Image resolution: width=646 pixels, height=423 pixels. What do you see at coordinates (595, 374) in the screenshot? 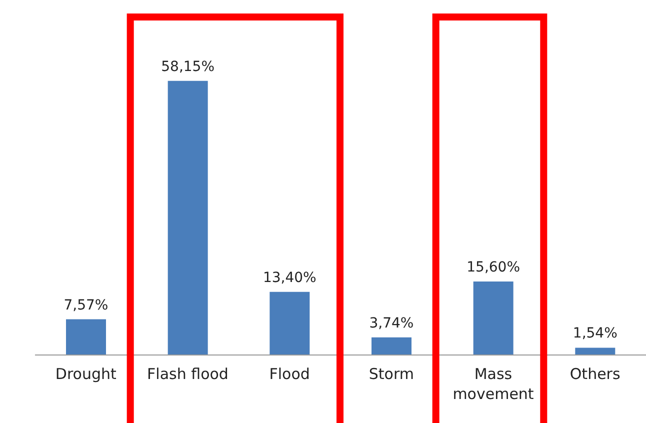
I see `x-tick-label: Others` at bounding box center [595, 374].